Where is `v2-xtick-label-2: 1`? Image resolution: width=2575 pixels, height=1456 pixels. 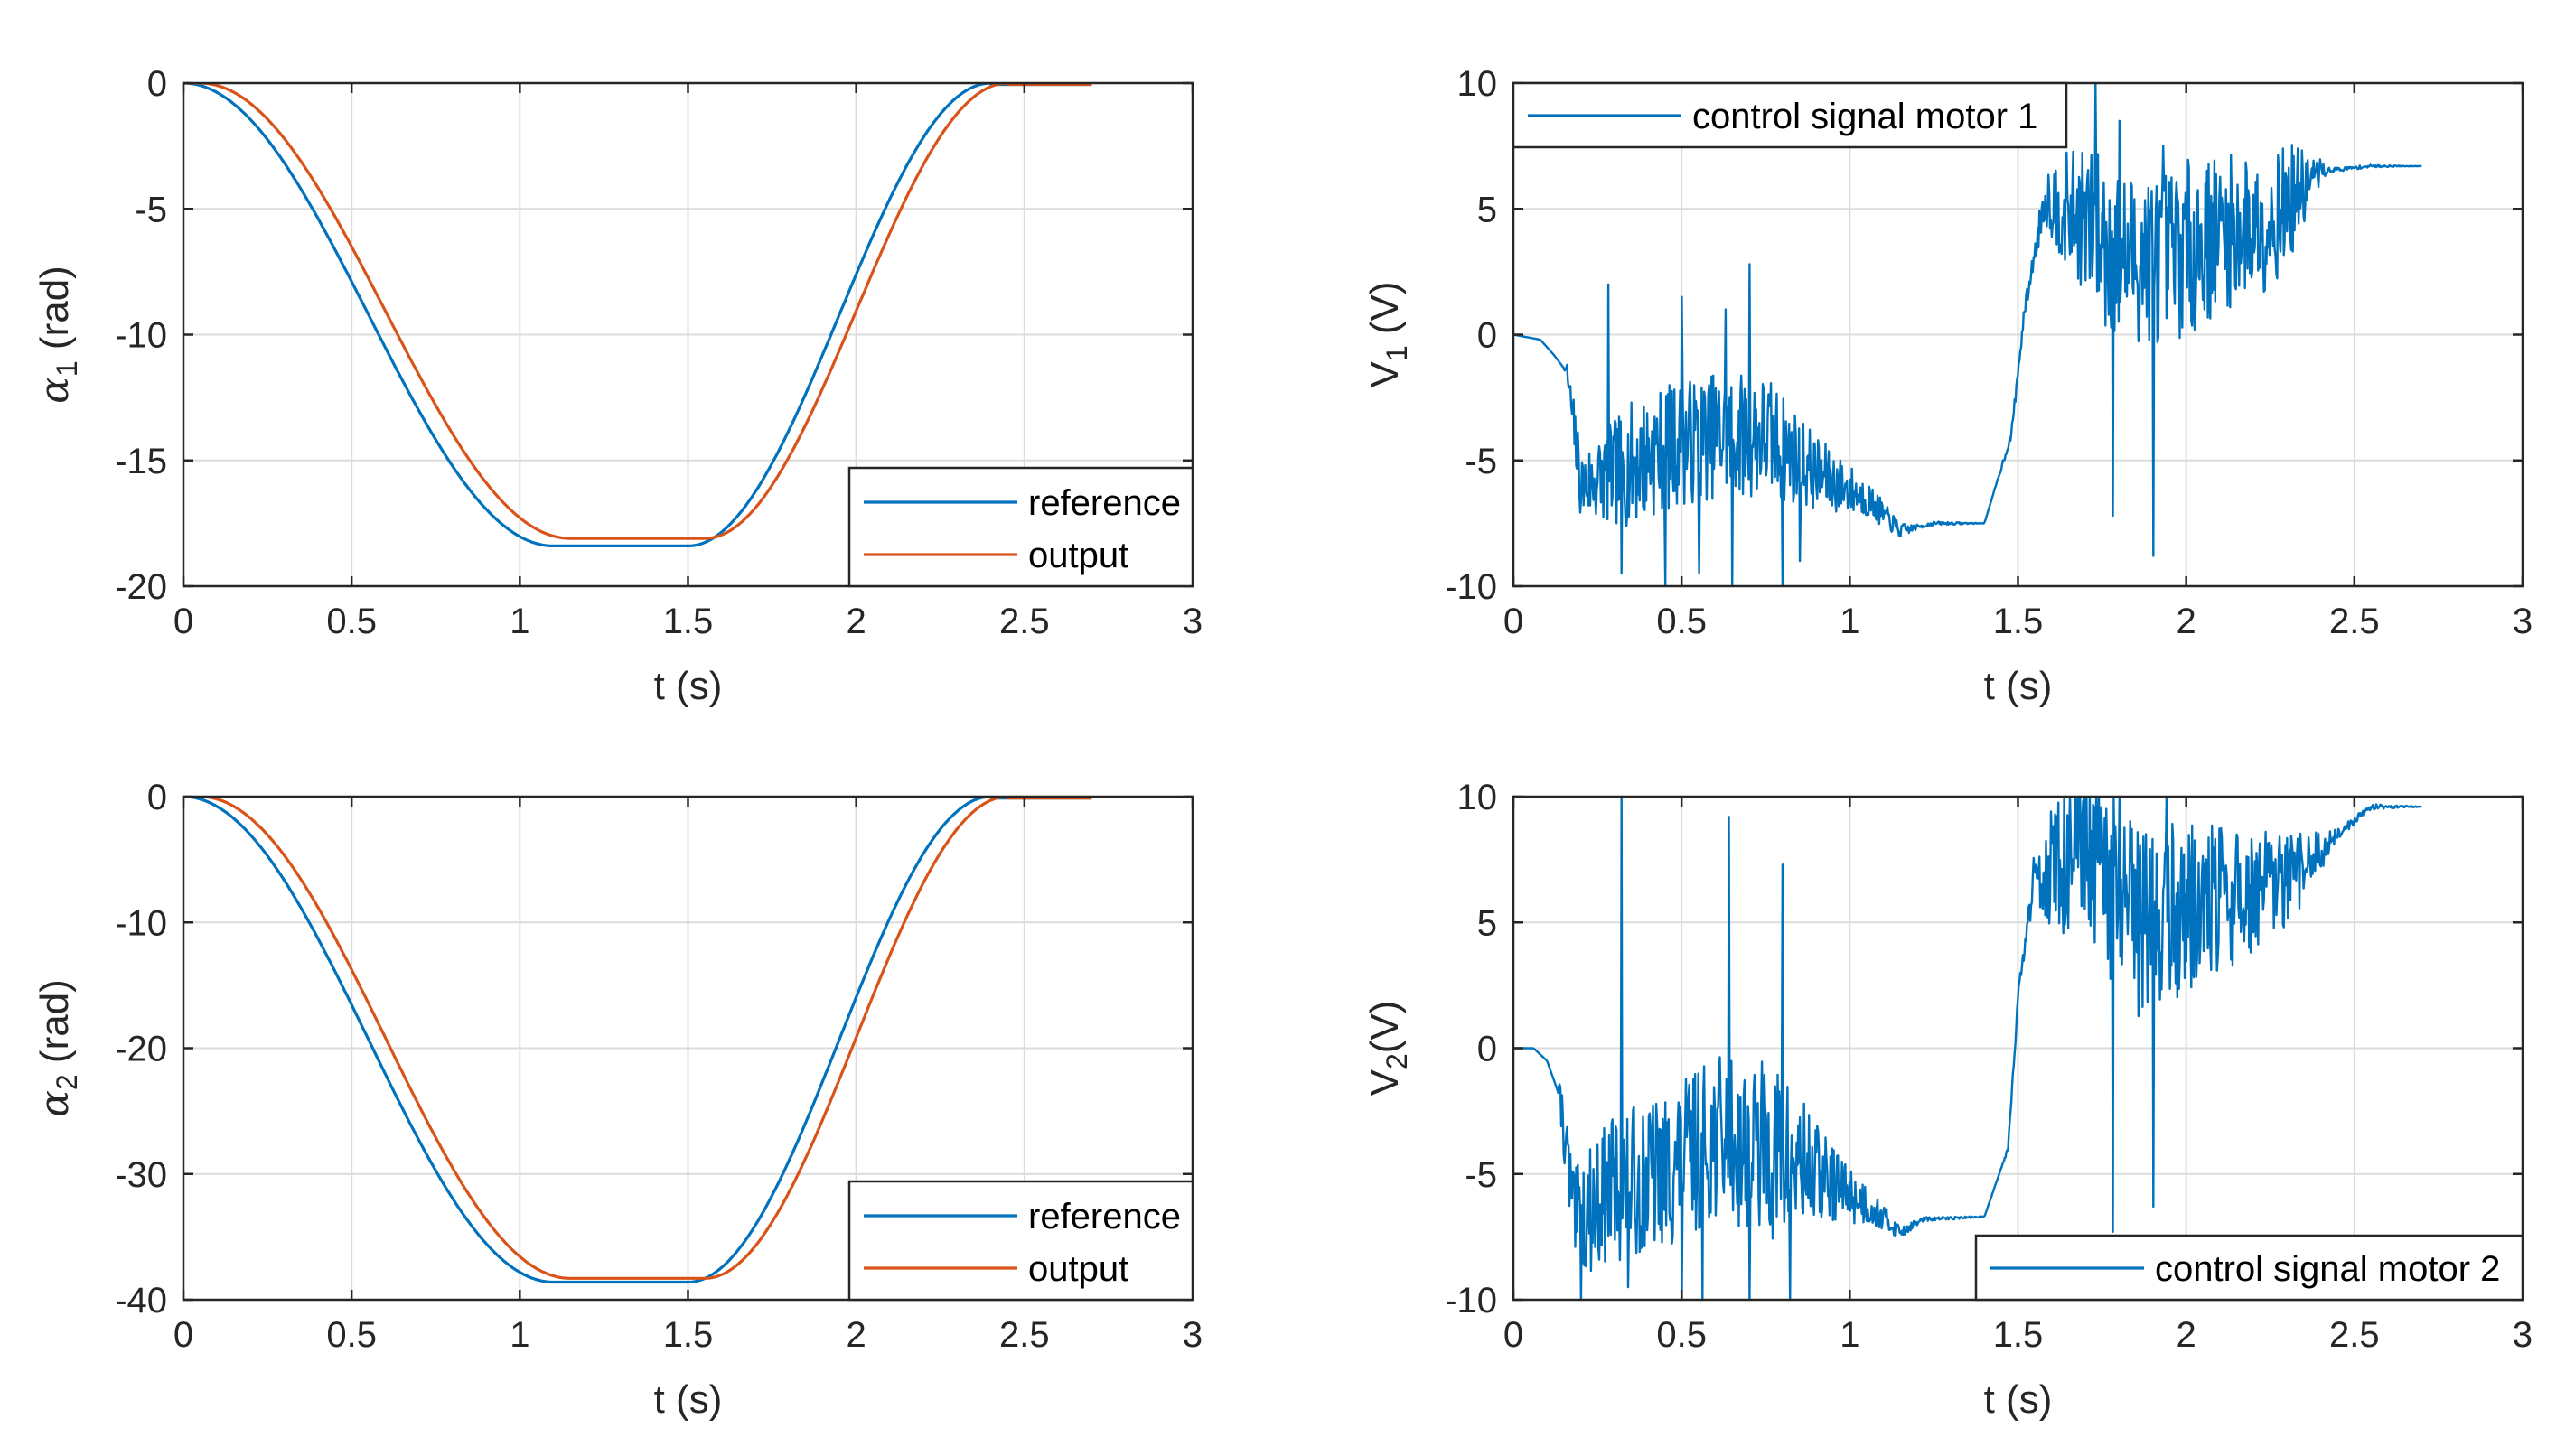
v2-xtick-label-2: 1 is located at coordinates (1849, 1335).